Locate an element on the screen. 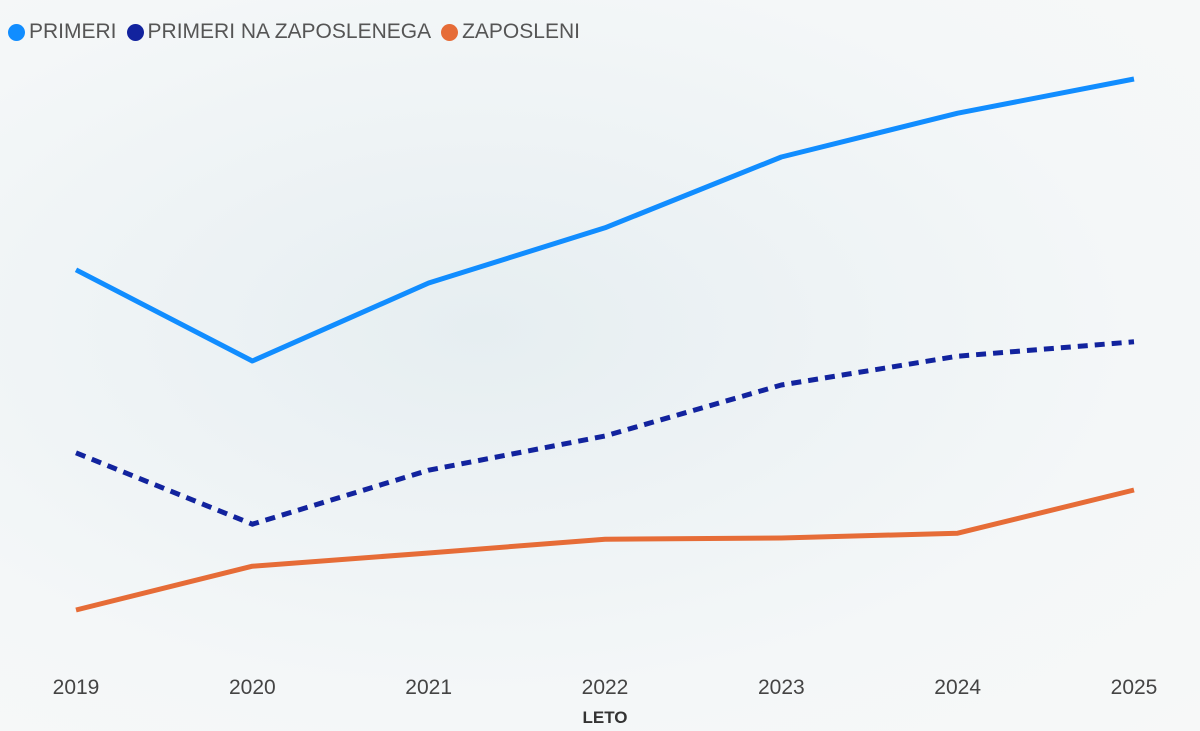  legend-item: PRIMERI is located at coordinates (62, 32).